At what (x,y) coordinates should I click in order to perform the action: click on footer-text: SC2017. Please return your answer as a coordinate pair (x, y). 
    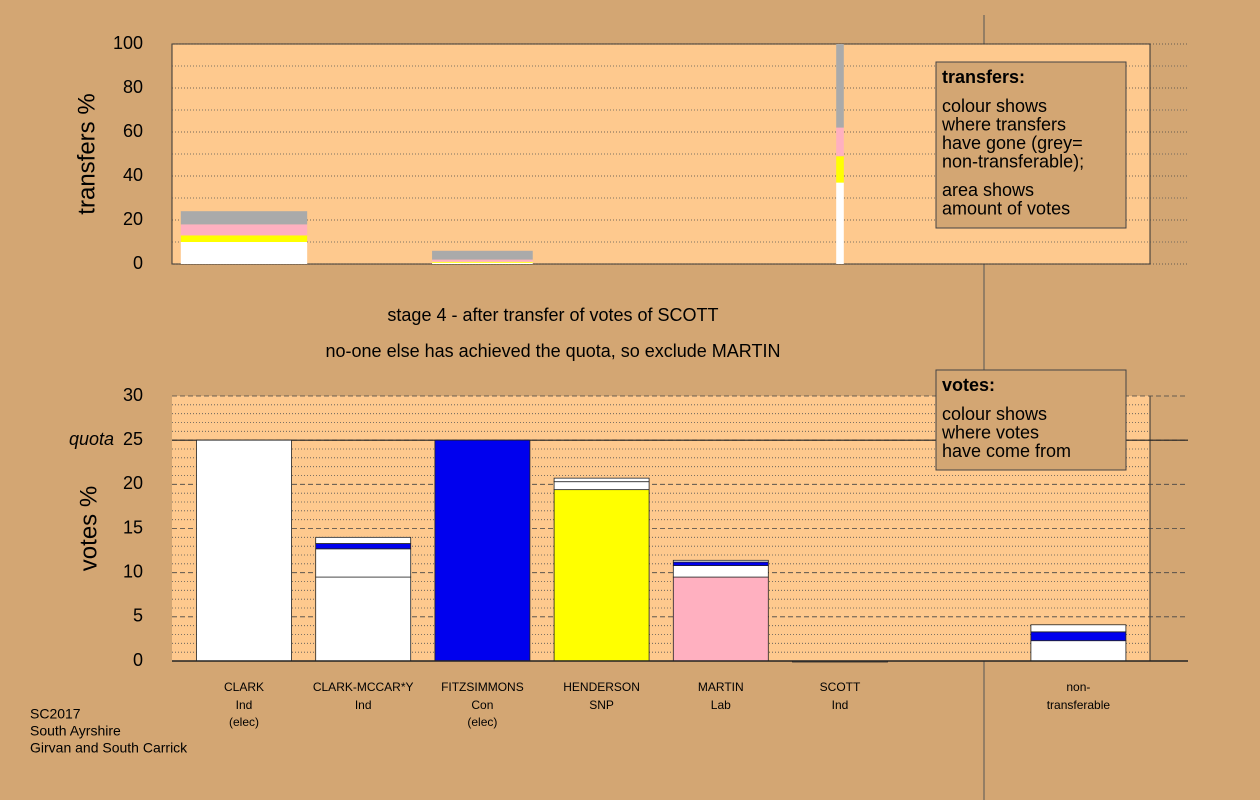
    Looking at the image, I should click on (55, 714).